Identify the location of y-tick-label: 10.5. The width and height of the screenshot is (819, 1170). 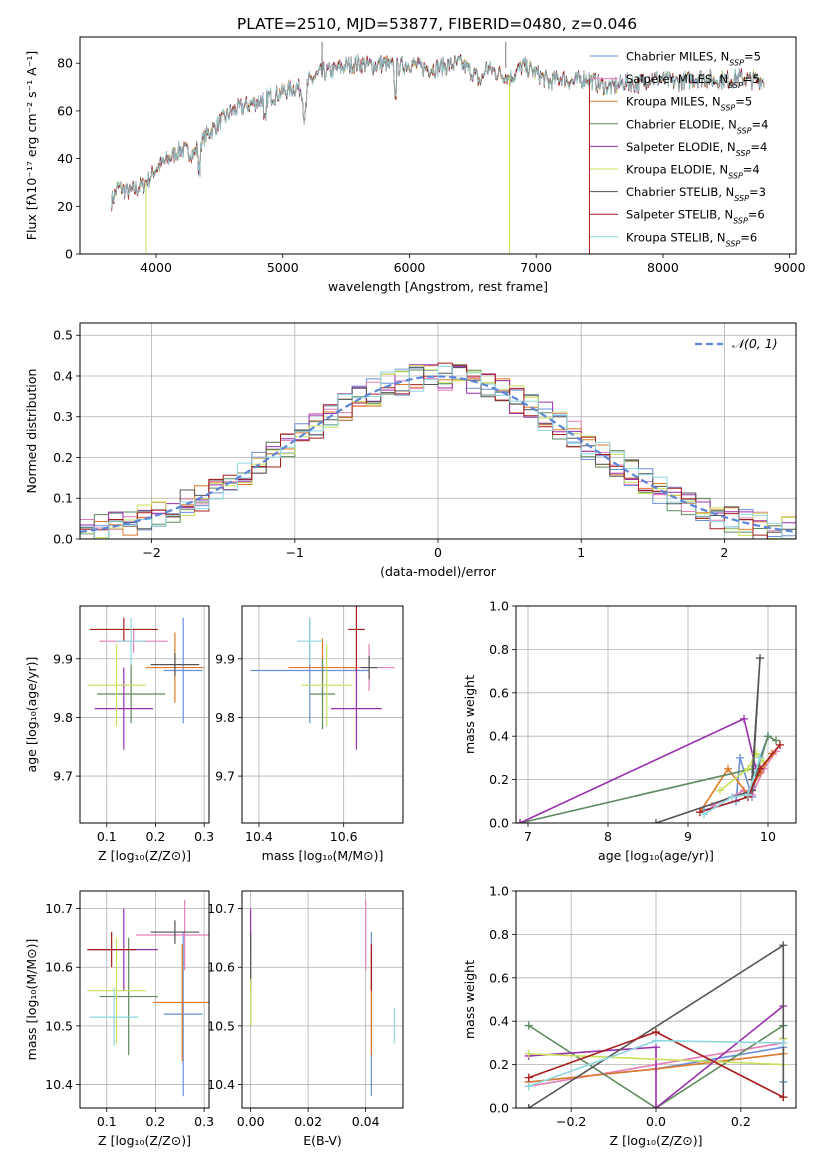
(221, 1025).